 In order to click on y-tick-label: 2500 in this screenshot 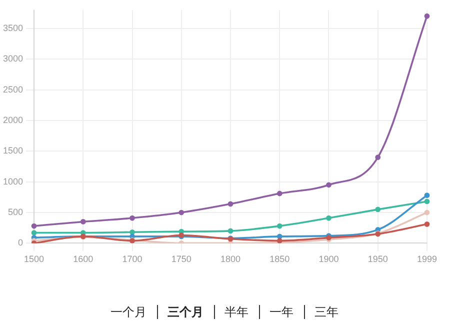, I will do `click(13, 89)`.